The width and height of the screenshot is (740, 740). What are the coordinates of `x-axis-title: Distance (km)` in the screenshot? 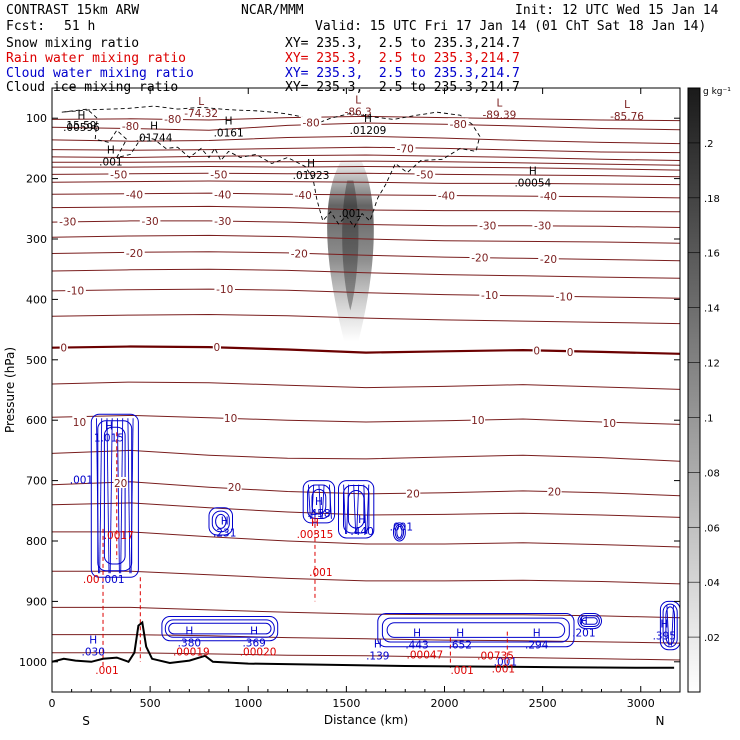 It's located at (366, 720).